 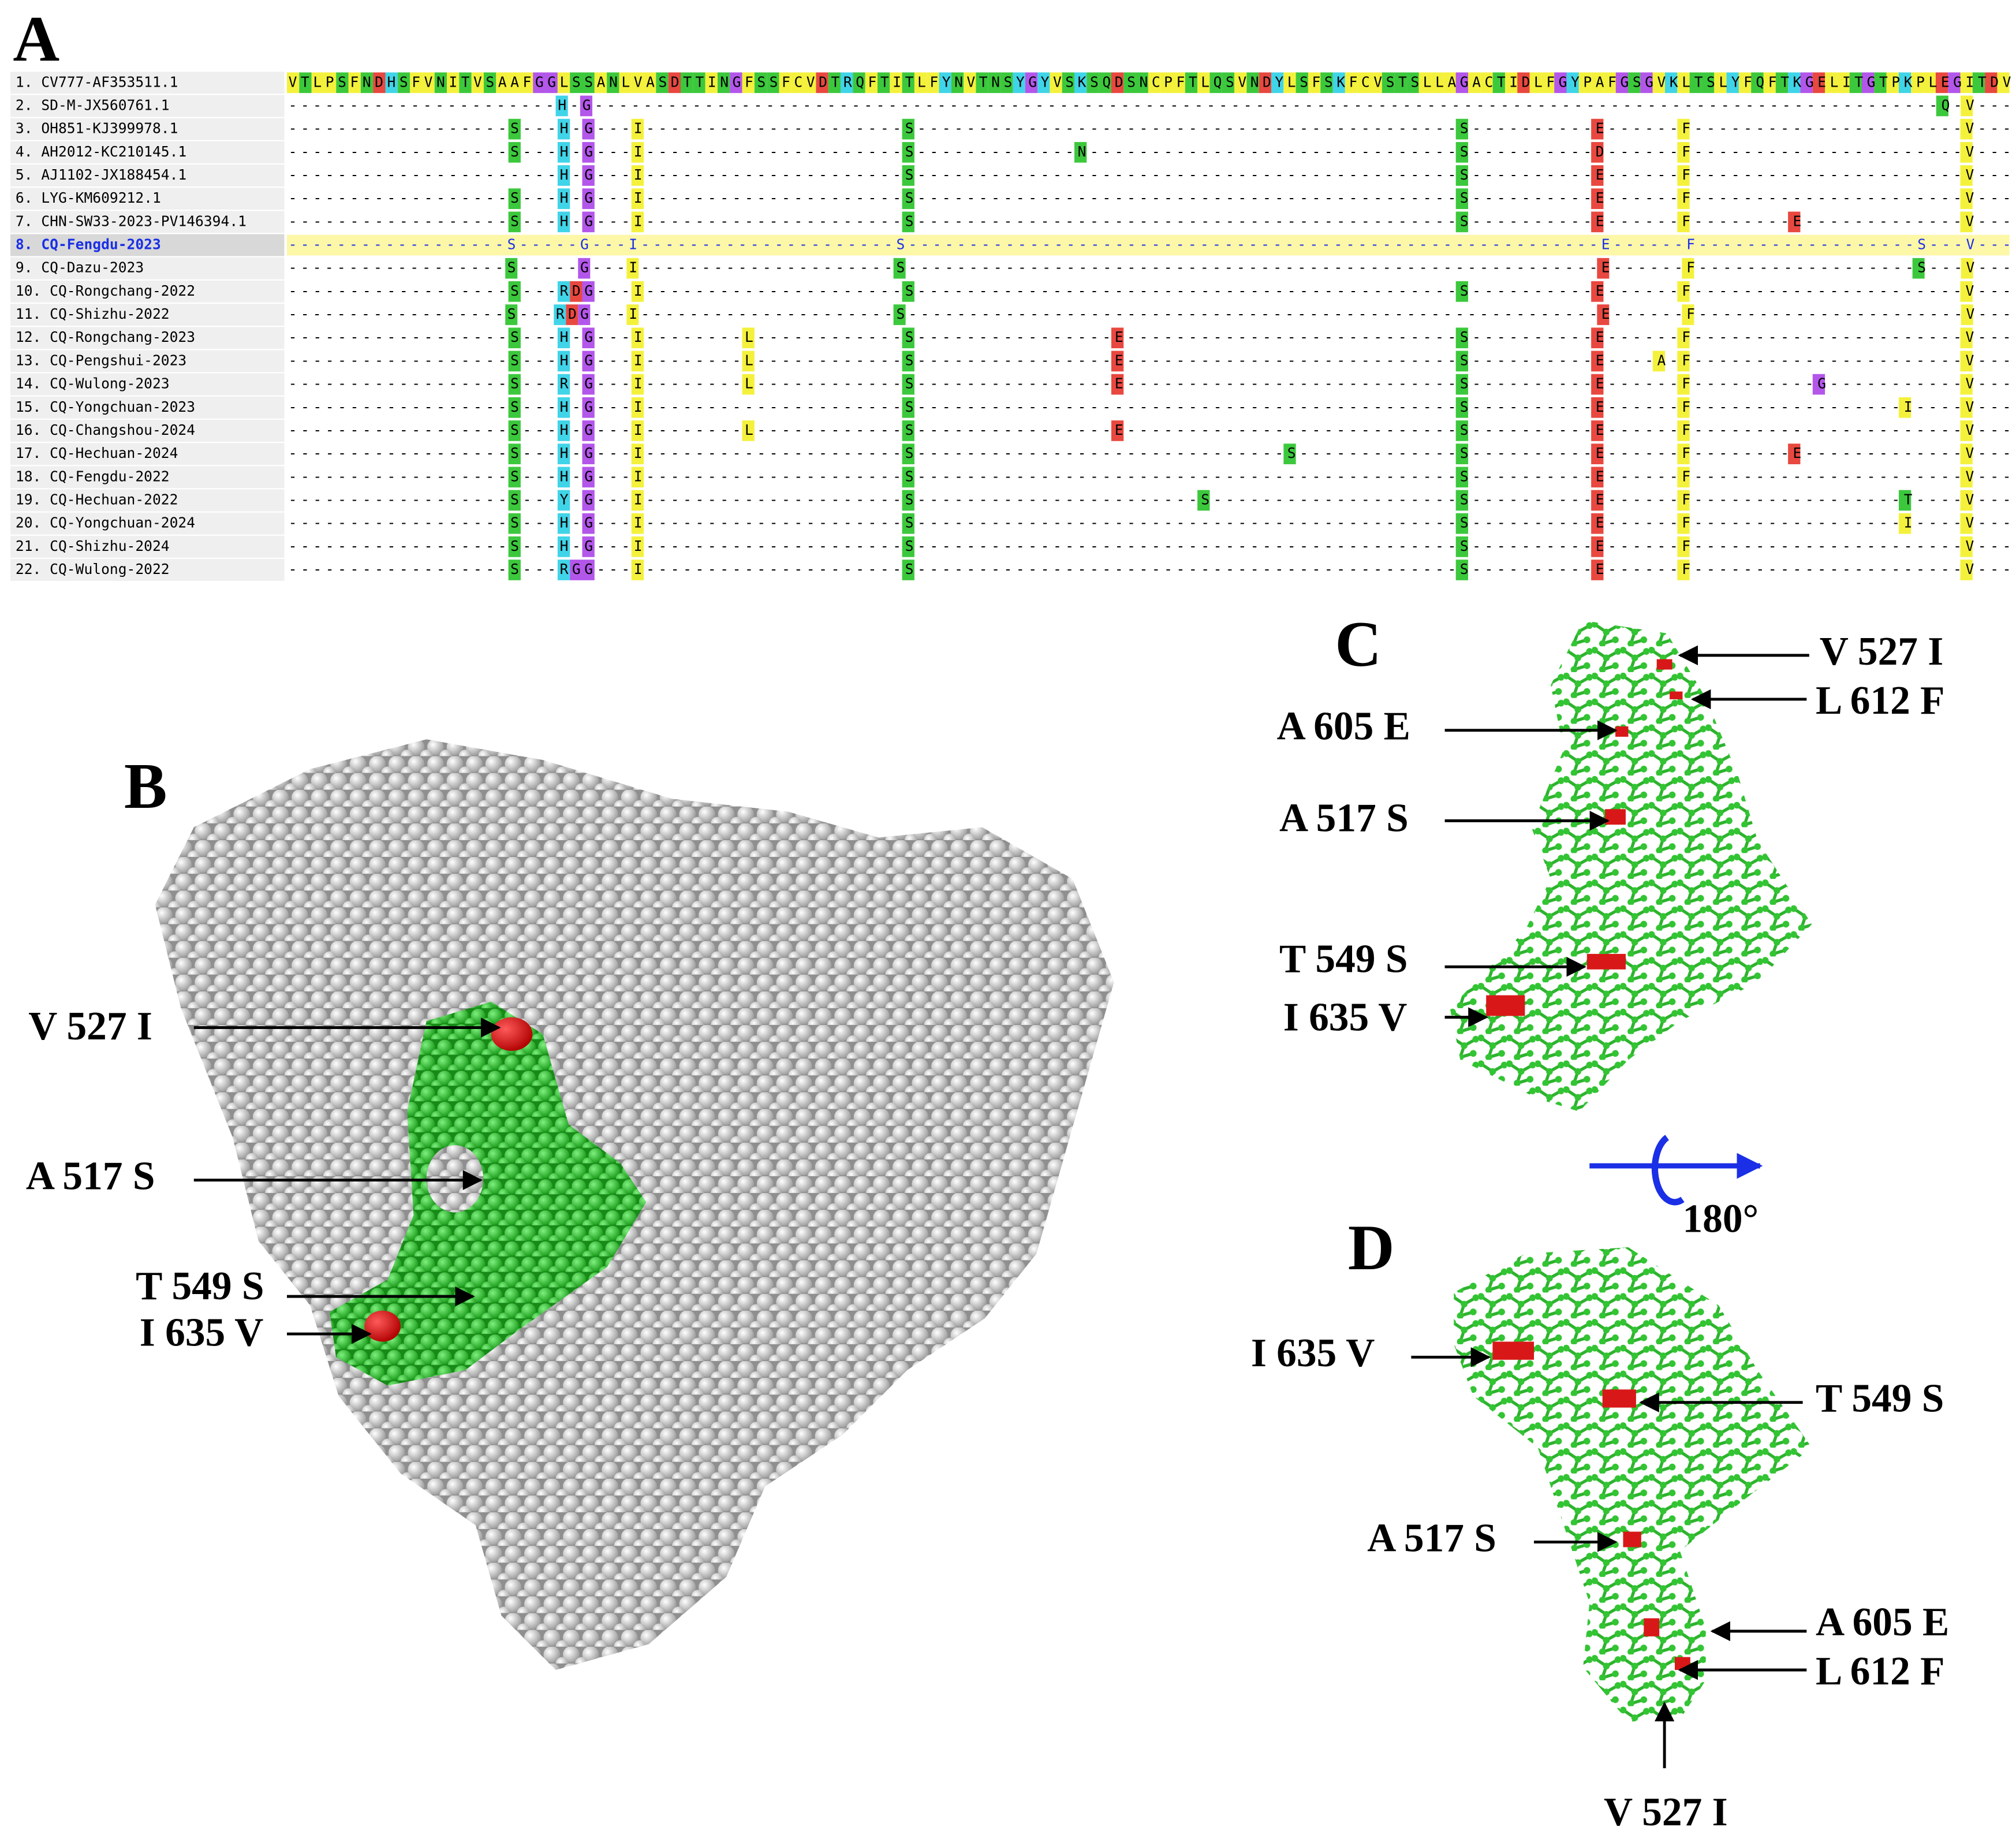 I want to click on rotation-arc, so click(x=1668, y=1170).